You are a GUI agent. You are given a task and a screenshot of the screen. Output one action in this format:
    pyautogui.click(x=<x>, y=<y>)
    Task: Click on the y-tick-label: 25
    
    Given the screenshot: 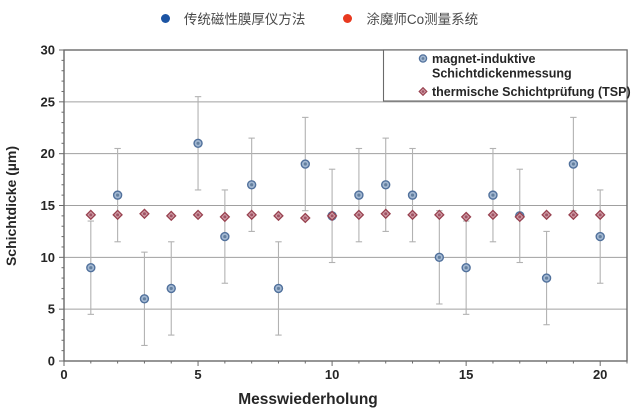 What is the action you would take?
    pyautogui.click(x=48, y=101)
    